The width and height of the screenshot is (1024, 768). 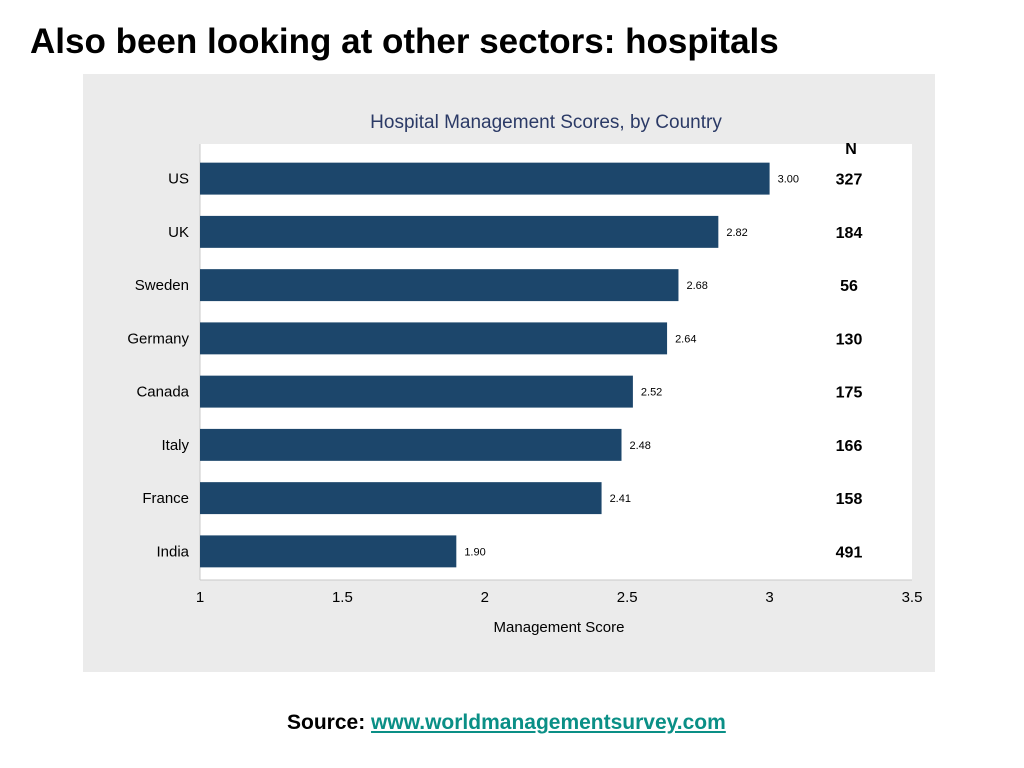 What do you see at coordinates (485, 597) in the screenshot?
I see `x-tick-label: 2` at bounding box center [485, 597].